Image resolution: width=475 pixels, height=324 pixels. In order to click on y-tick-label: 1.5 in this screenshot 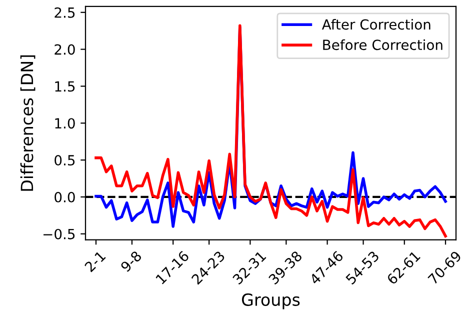, I will do `click(65, 86)`.